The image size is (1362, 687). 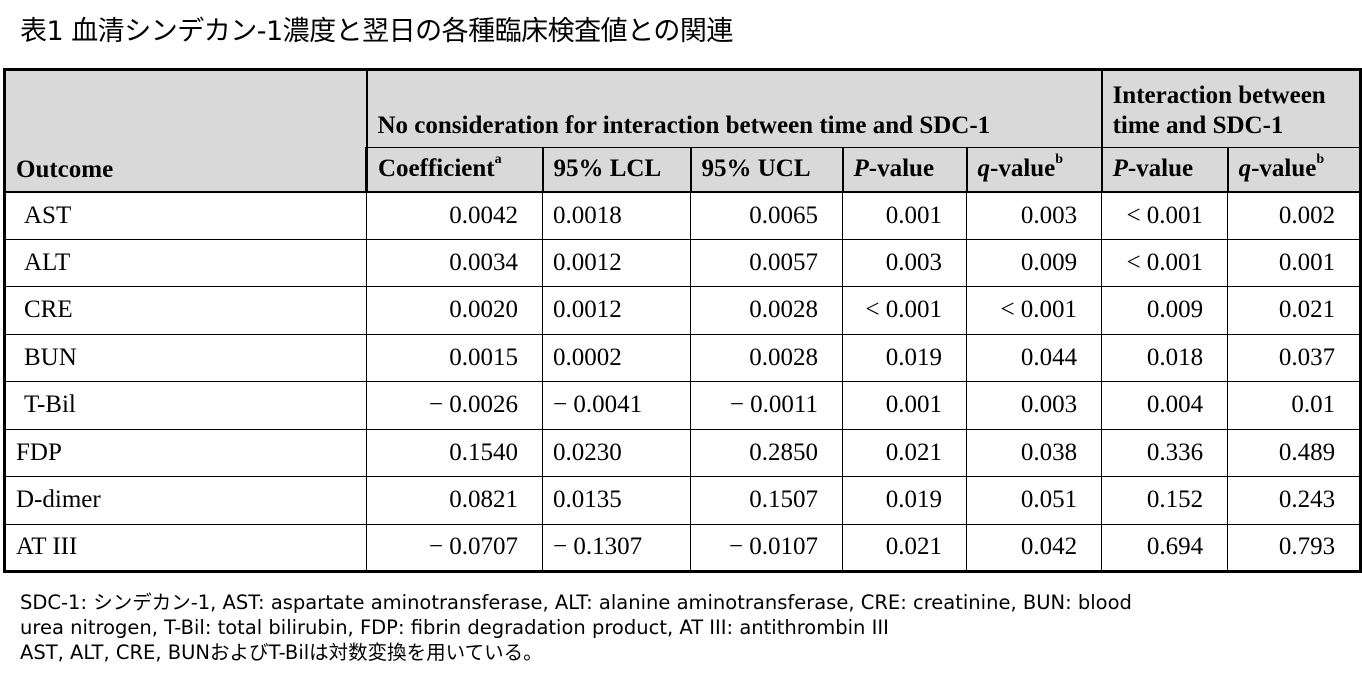 What do you see at coordinates (454, 452) in the screenshot?
I see `cell-coefficient: 0.1540` at bounding box center [454, 452].